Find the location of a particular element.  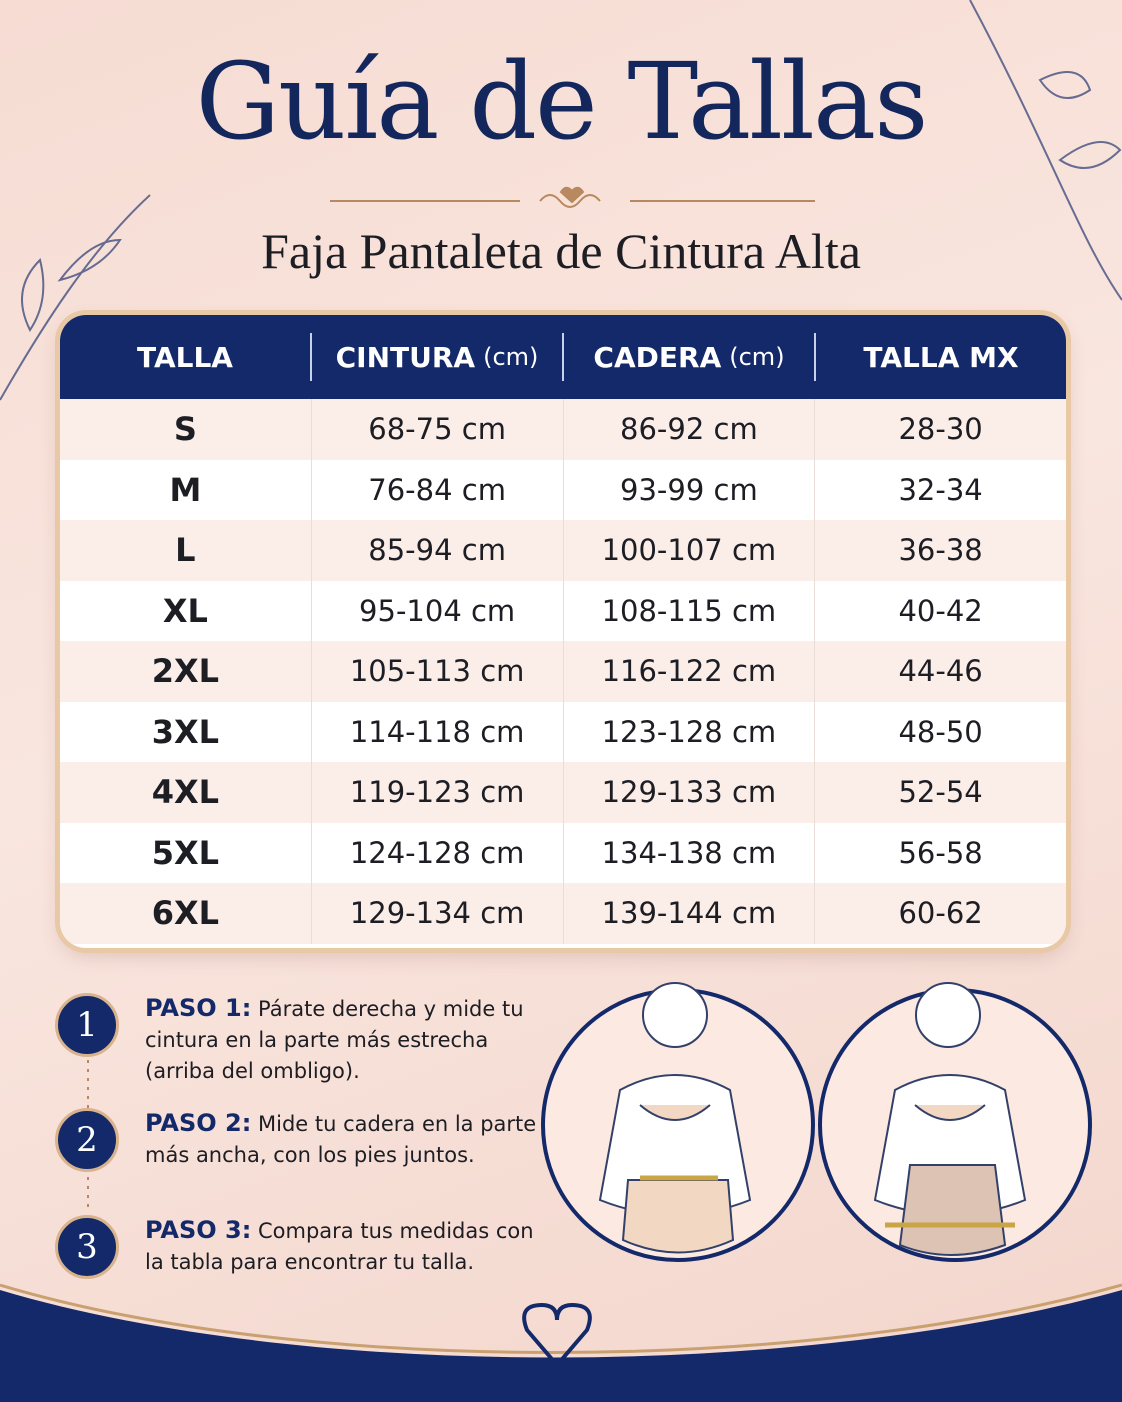

table-cell: 52-54 is located at coordinates (940, 792).